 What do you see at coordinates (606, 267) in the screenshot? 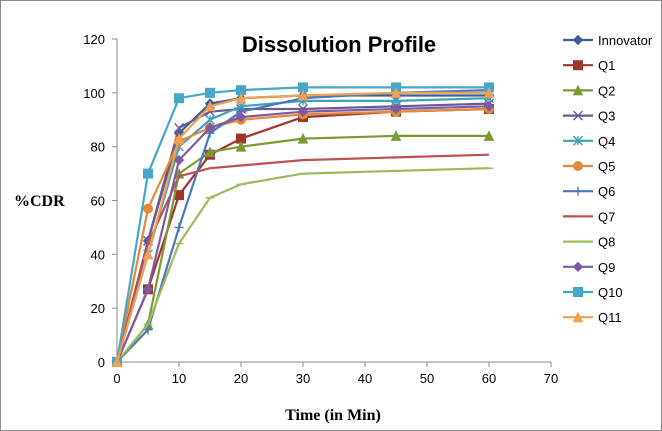
I see `legend-q9-label: Q9` at bounding box center [606, 267].